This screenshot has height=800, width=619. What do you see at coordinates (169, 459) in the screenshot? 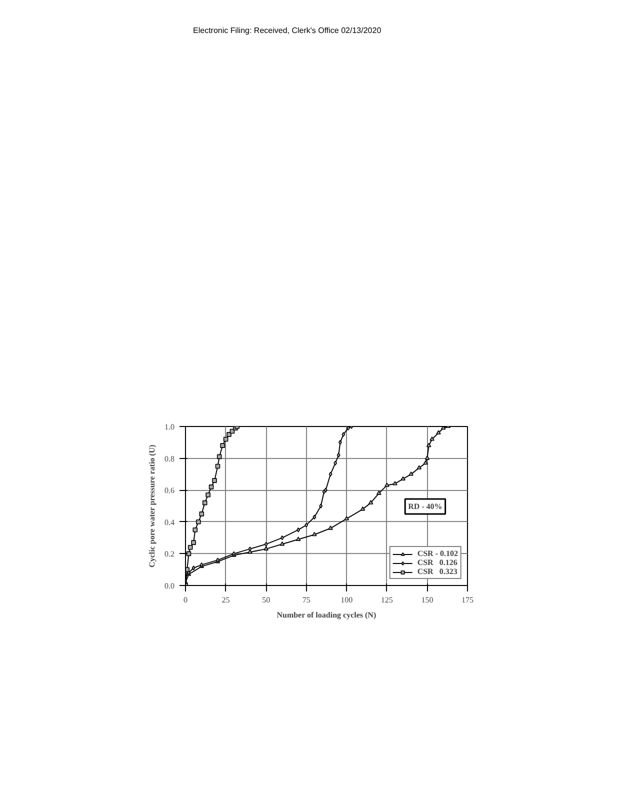
I see `y-tick-label: 0.8` at bounding box center [169, 459].